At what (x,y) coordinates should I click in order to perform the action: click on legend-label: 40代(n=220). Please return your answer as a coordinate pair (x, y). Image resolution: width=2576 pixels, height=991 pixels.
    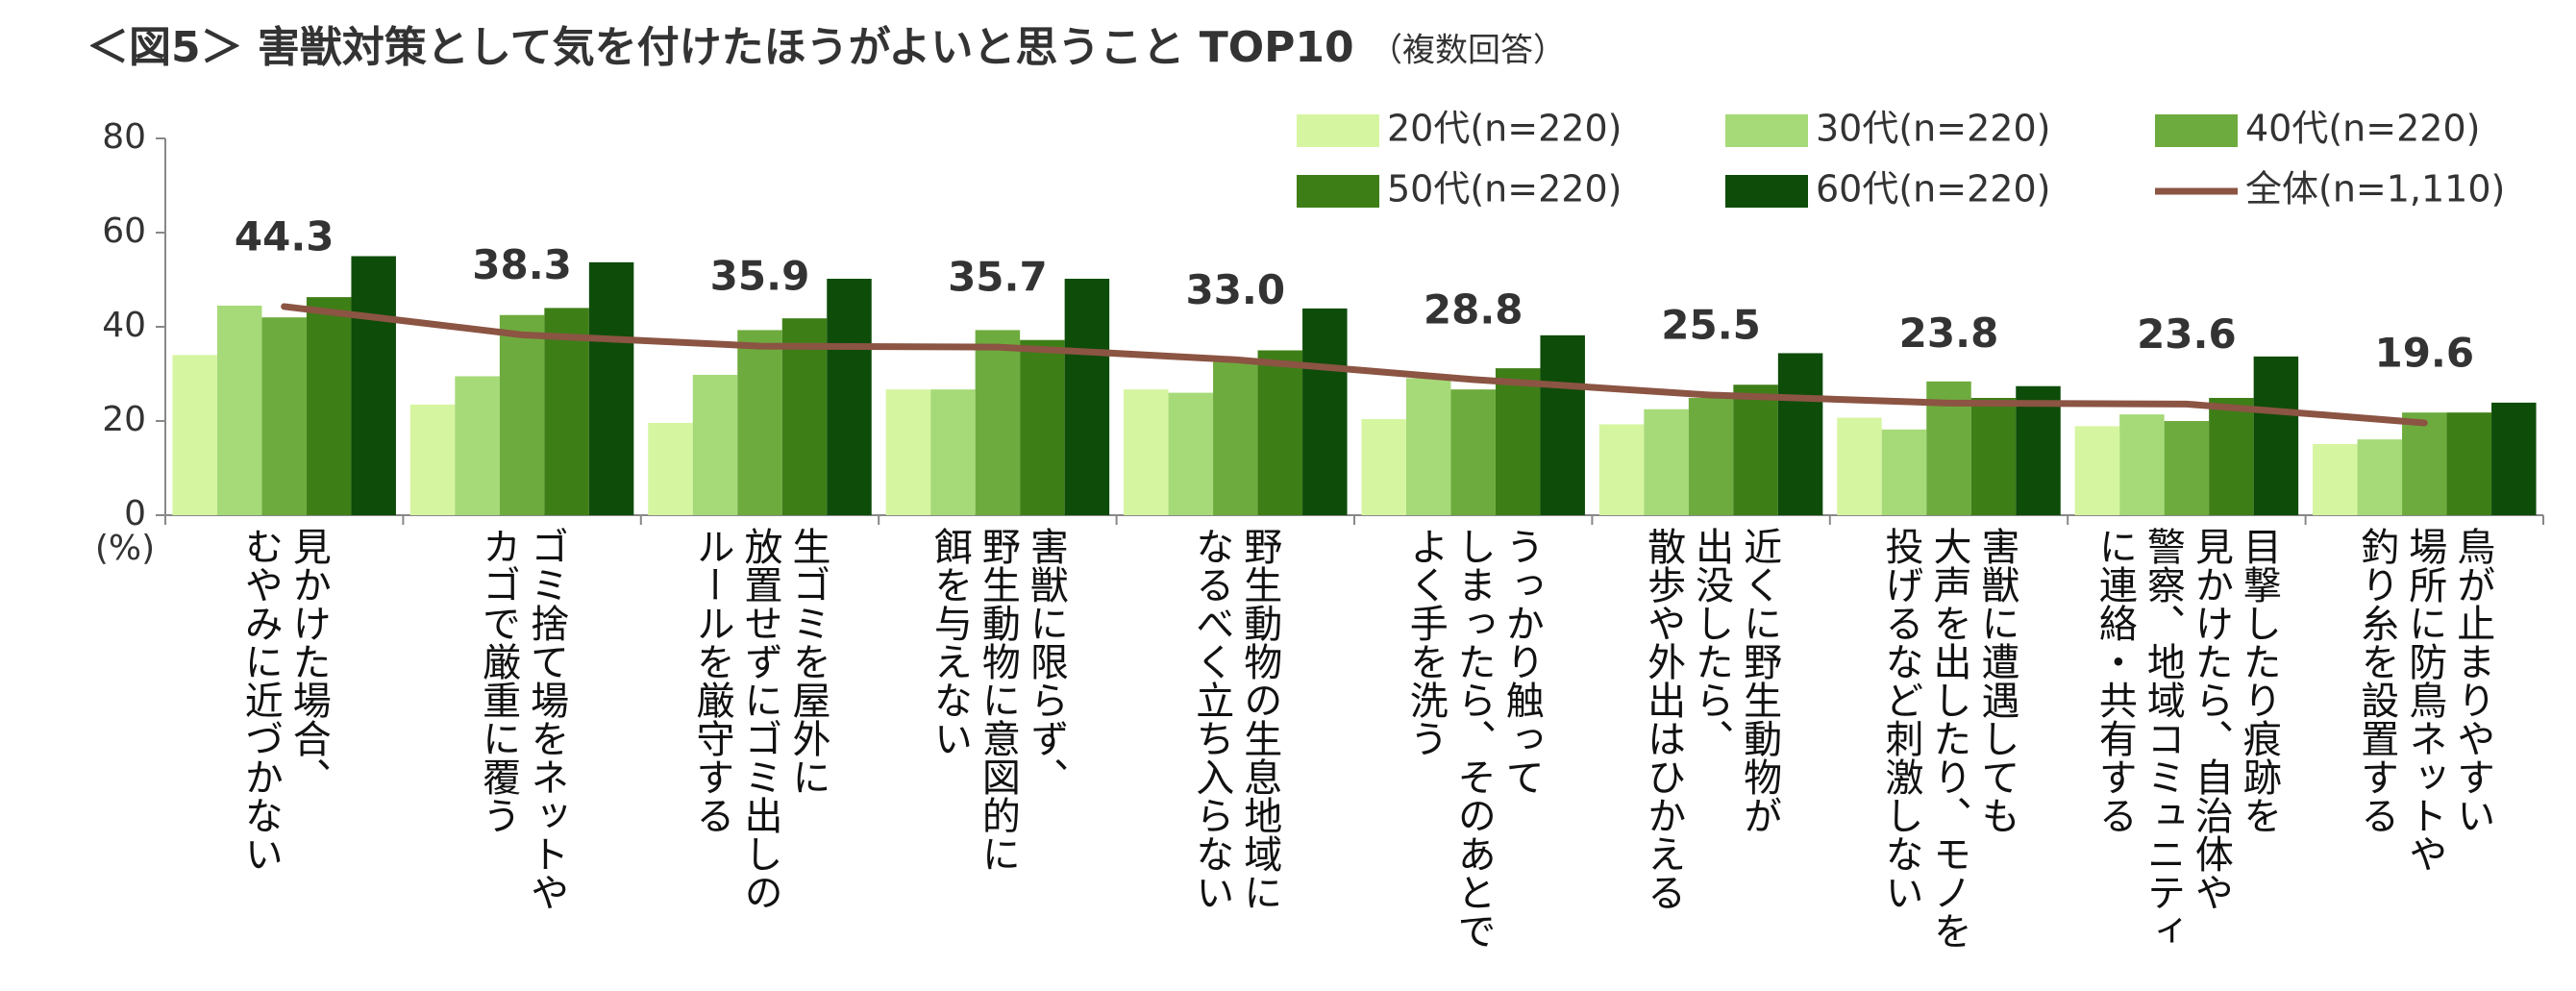
    Looking at the image, I should click on (2362, 129).